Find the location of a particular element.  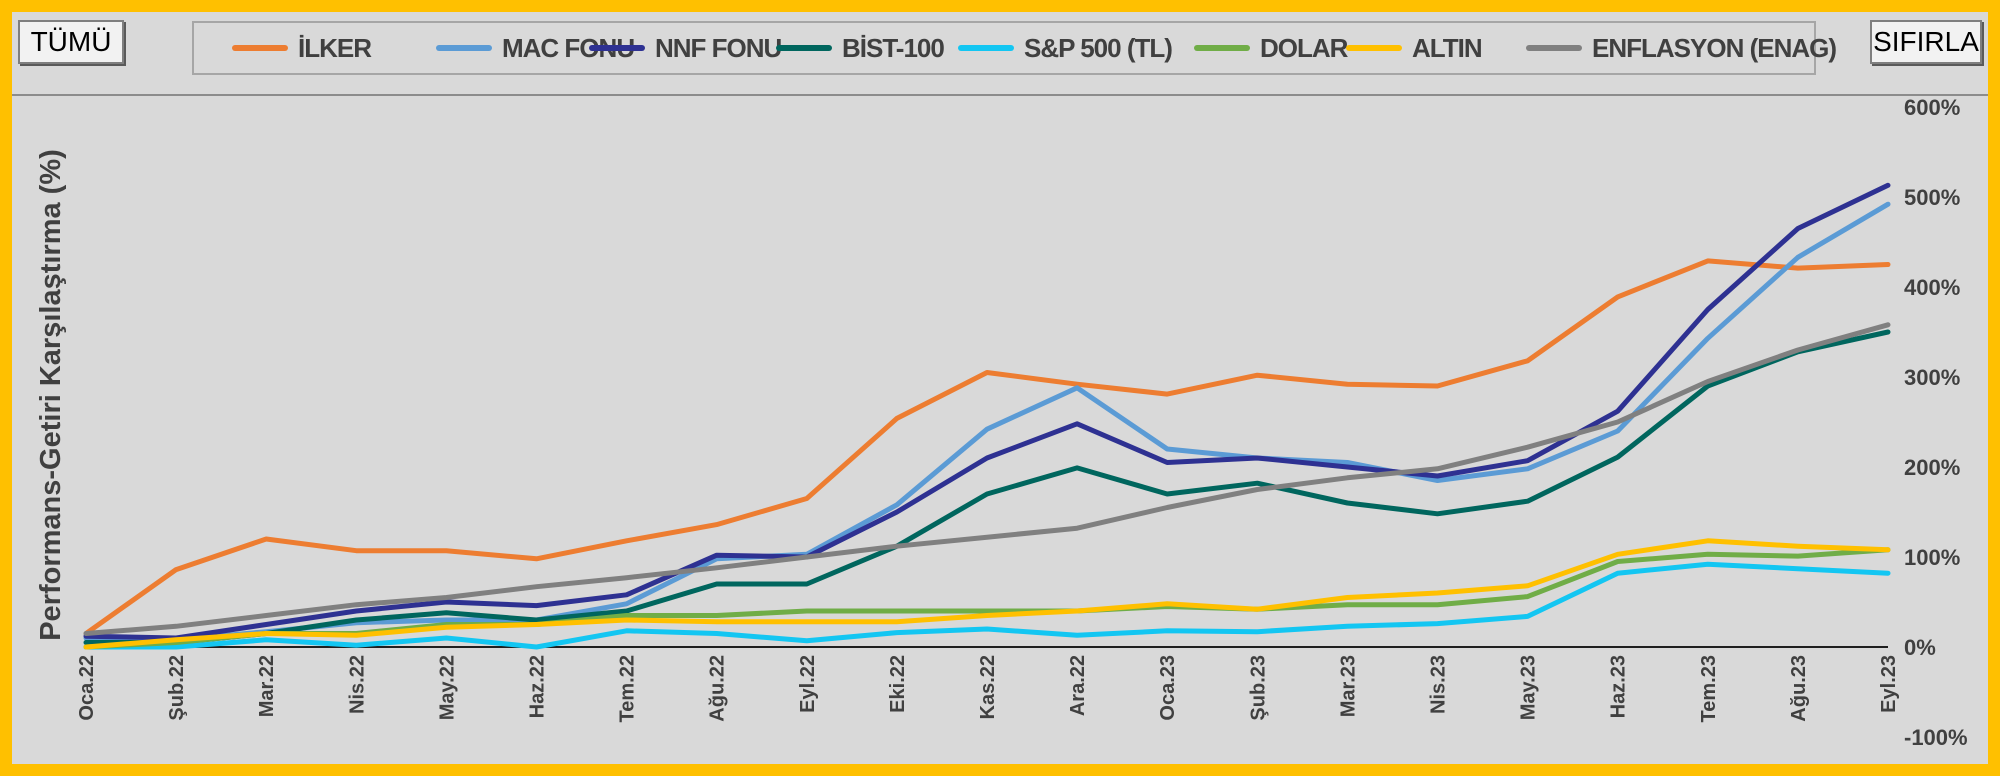

x-tick-label: Ağu.23 is located at coordinates (1799, 688).